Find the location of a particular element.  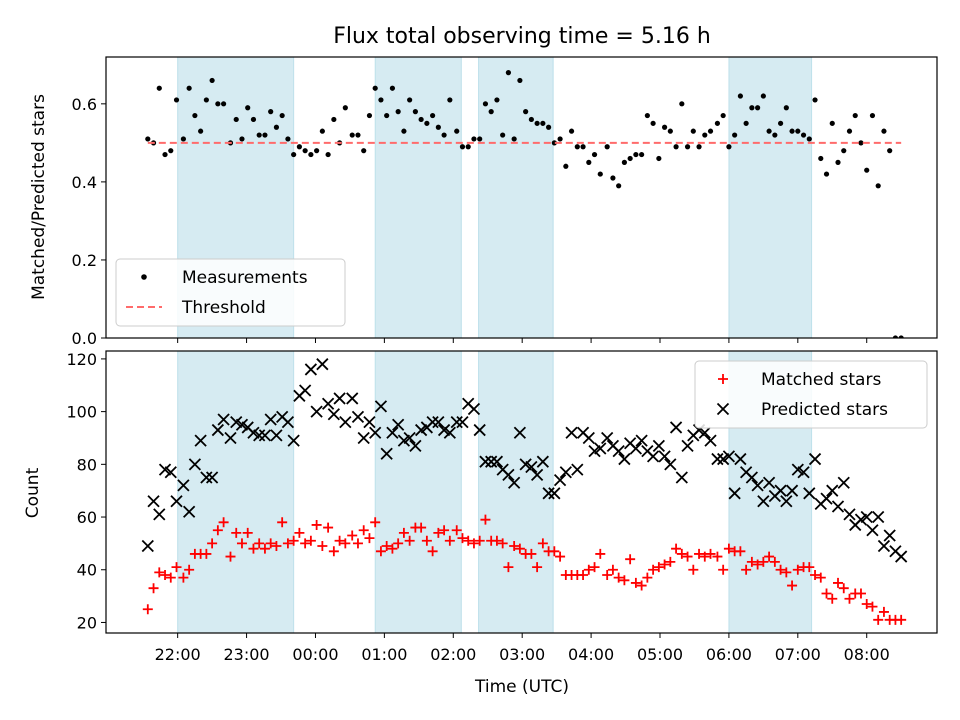

bottom-shaded-interval is located at coordinates (236, 492).